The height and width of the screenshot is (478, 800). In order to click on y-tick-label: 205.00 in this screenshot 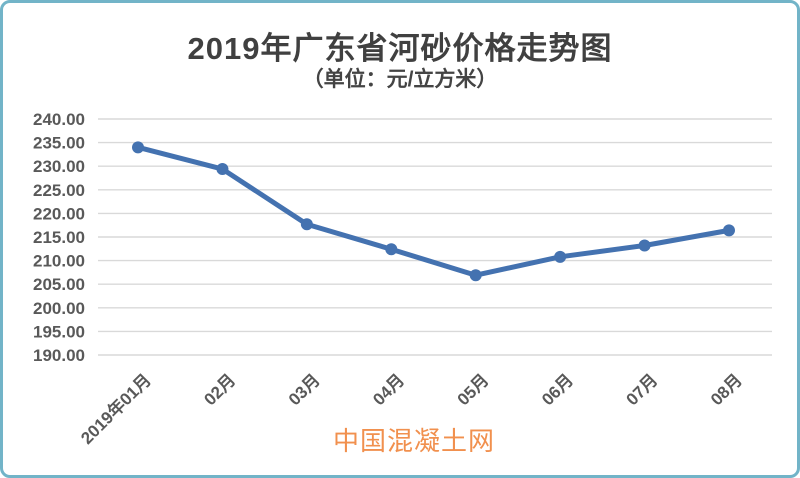, I will do `click(59, 284)`.